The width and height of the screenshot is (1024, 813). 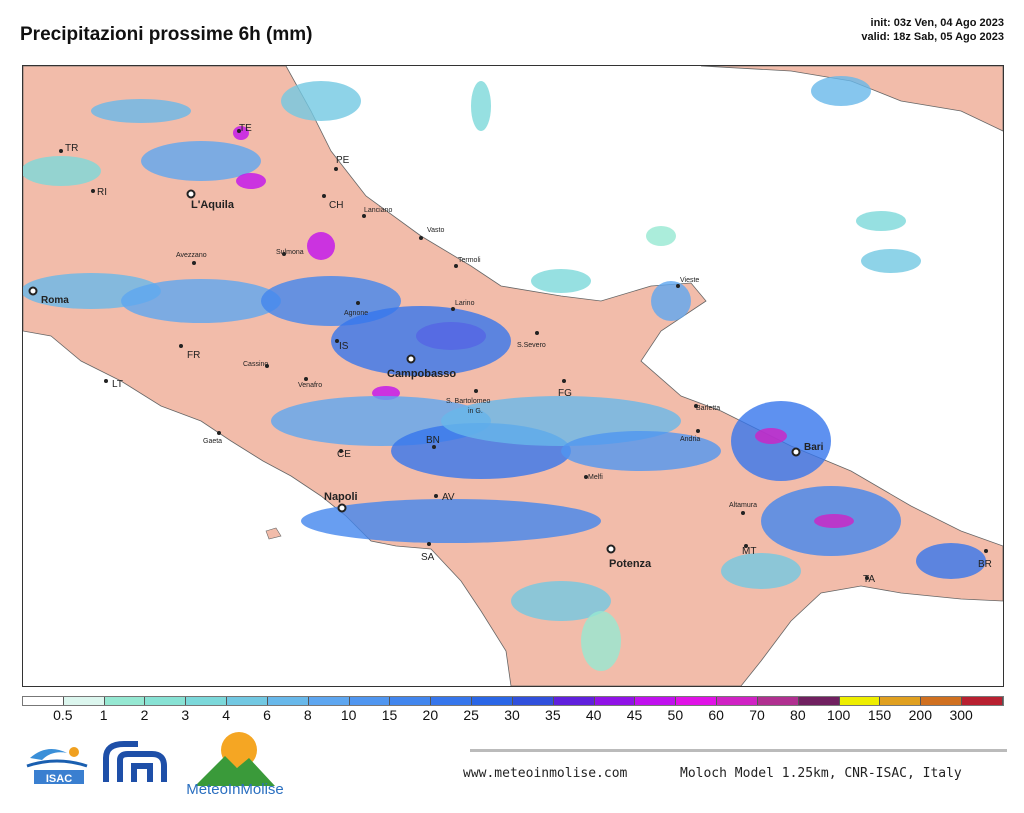 What do you see at coordinates (117, 384) in the screenshot?
I see `city-label: LT` at bounding box center [117, 384].